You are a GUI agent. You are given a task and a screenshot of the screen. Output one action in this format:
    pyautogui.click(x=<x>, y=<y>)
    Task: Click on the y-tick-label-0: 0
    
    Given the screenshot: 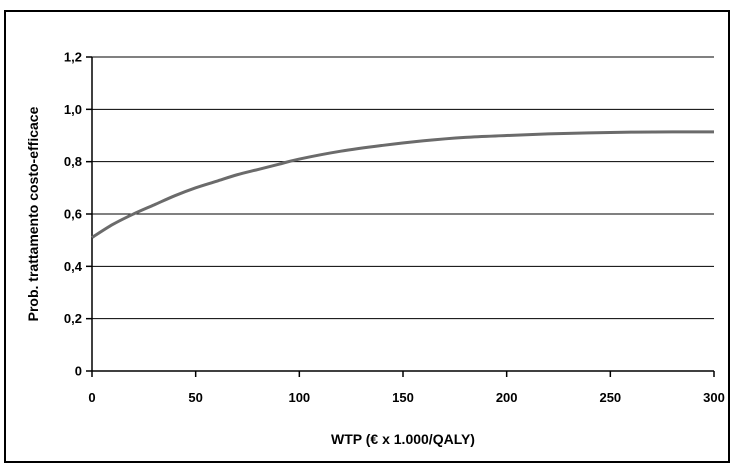 What is the action you would take?
    pyautogui.click(x=78, y=371)
    